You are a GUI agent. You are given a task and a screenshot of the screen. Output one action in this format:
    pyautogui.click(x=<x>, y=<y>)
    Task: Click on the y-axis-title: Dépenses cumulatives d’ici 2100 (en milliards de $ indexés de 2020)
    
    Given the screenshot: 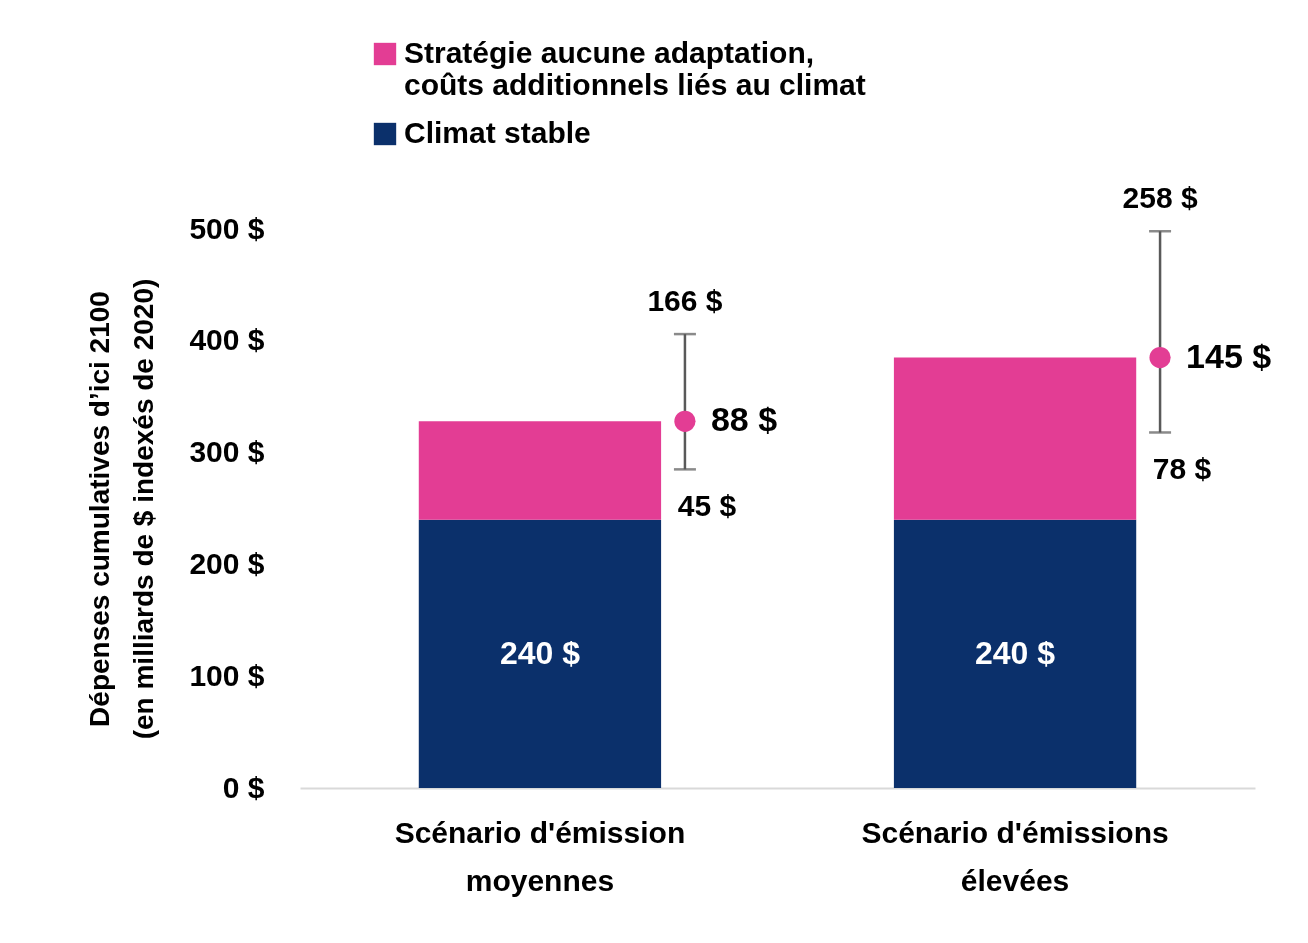 What is the action you would take?
    pyautogui.click(x=122, y=509)
    